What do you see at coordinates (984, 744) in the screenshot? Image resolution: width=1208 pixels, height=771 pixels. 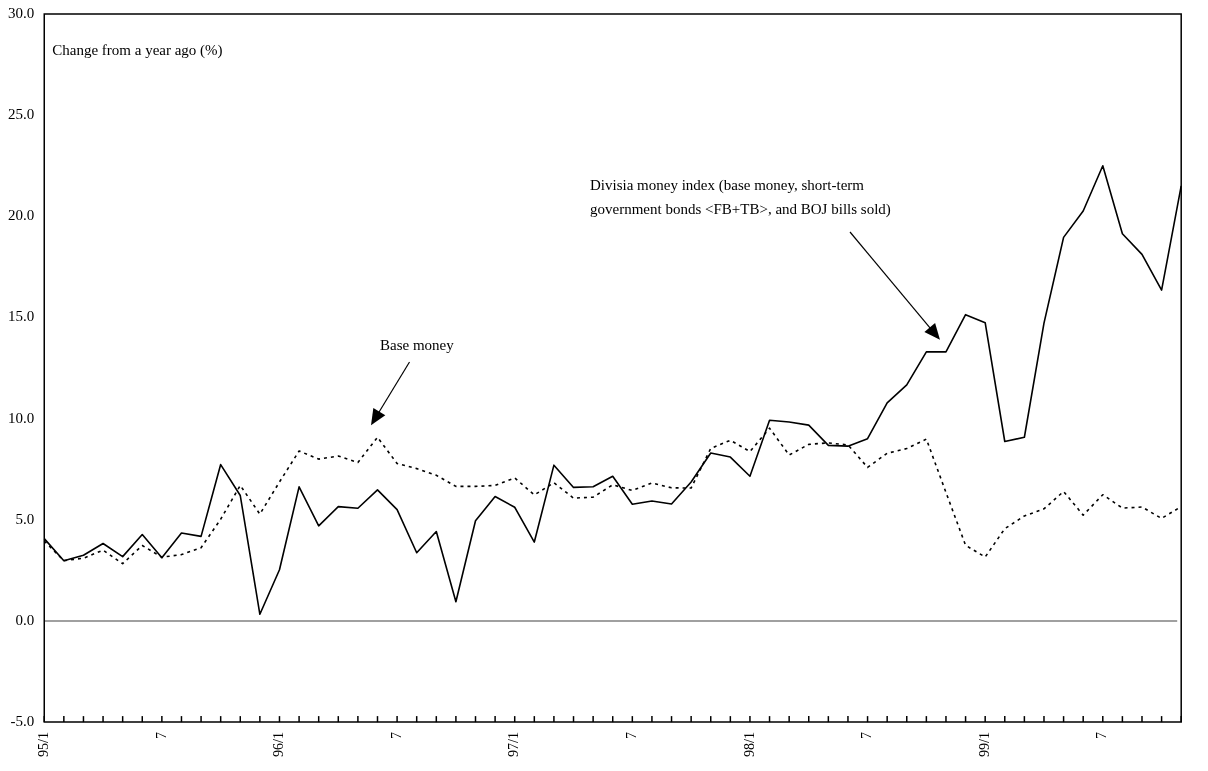 I see `x-tick-label: 99/1` at bounding box center [984, 744].